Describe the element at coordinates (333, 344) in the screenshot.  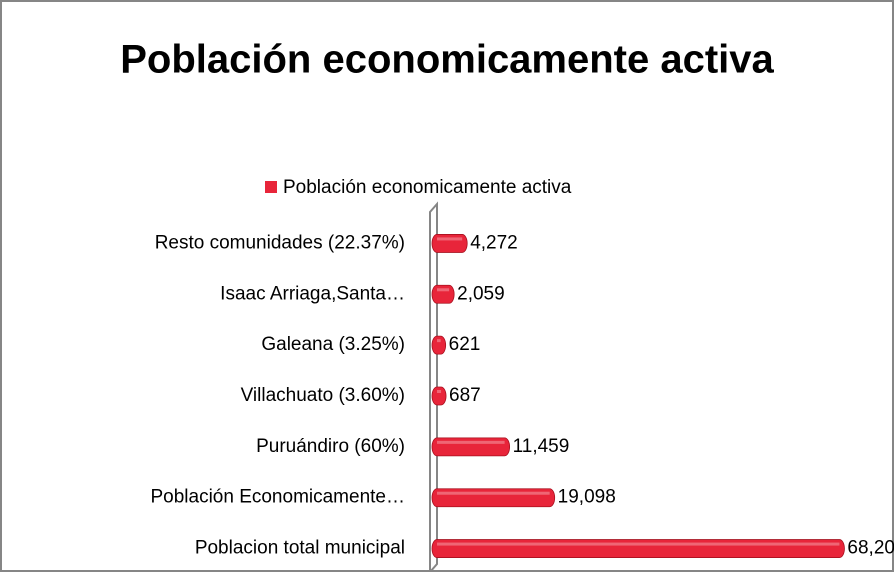
I see `y-tick-label: Galeana (3.25%)` at that location.